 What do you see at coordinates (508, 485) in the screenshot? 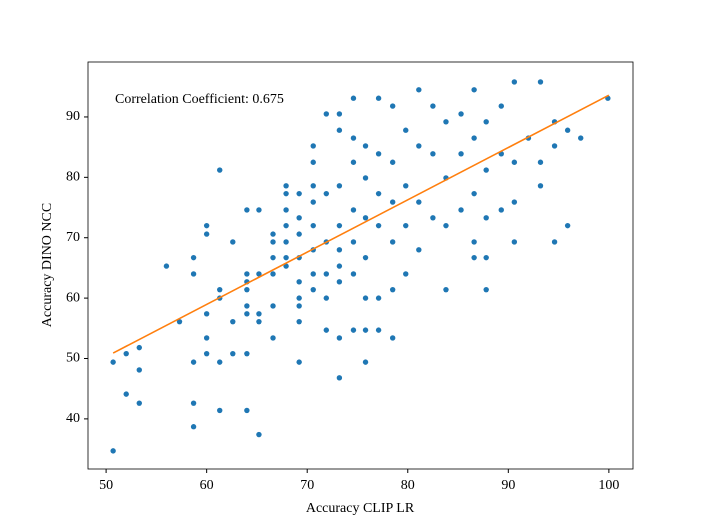
I see `x-tick-label: 90` at bounding box center [508, 485].